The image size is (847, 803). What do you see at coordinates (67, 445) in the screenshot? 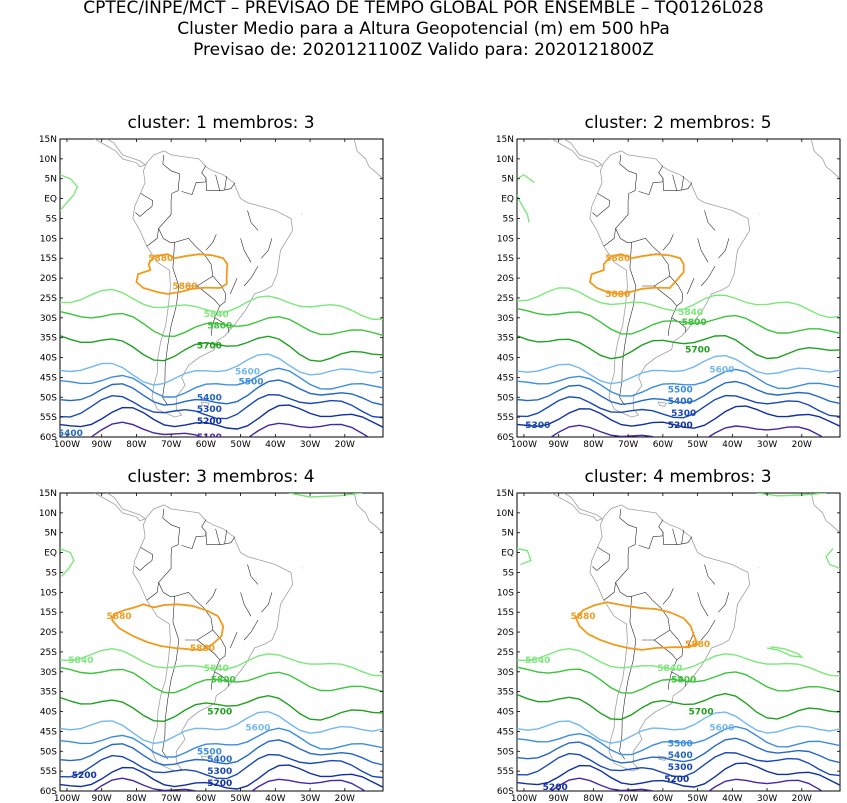
I see `cluster-1-lon-label: 100W` at bounding box center [67, 445].